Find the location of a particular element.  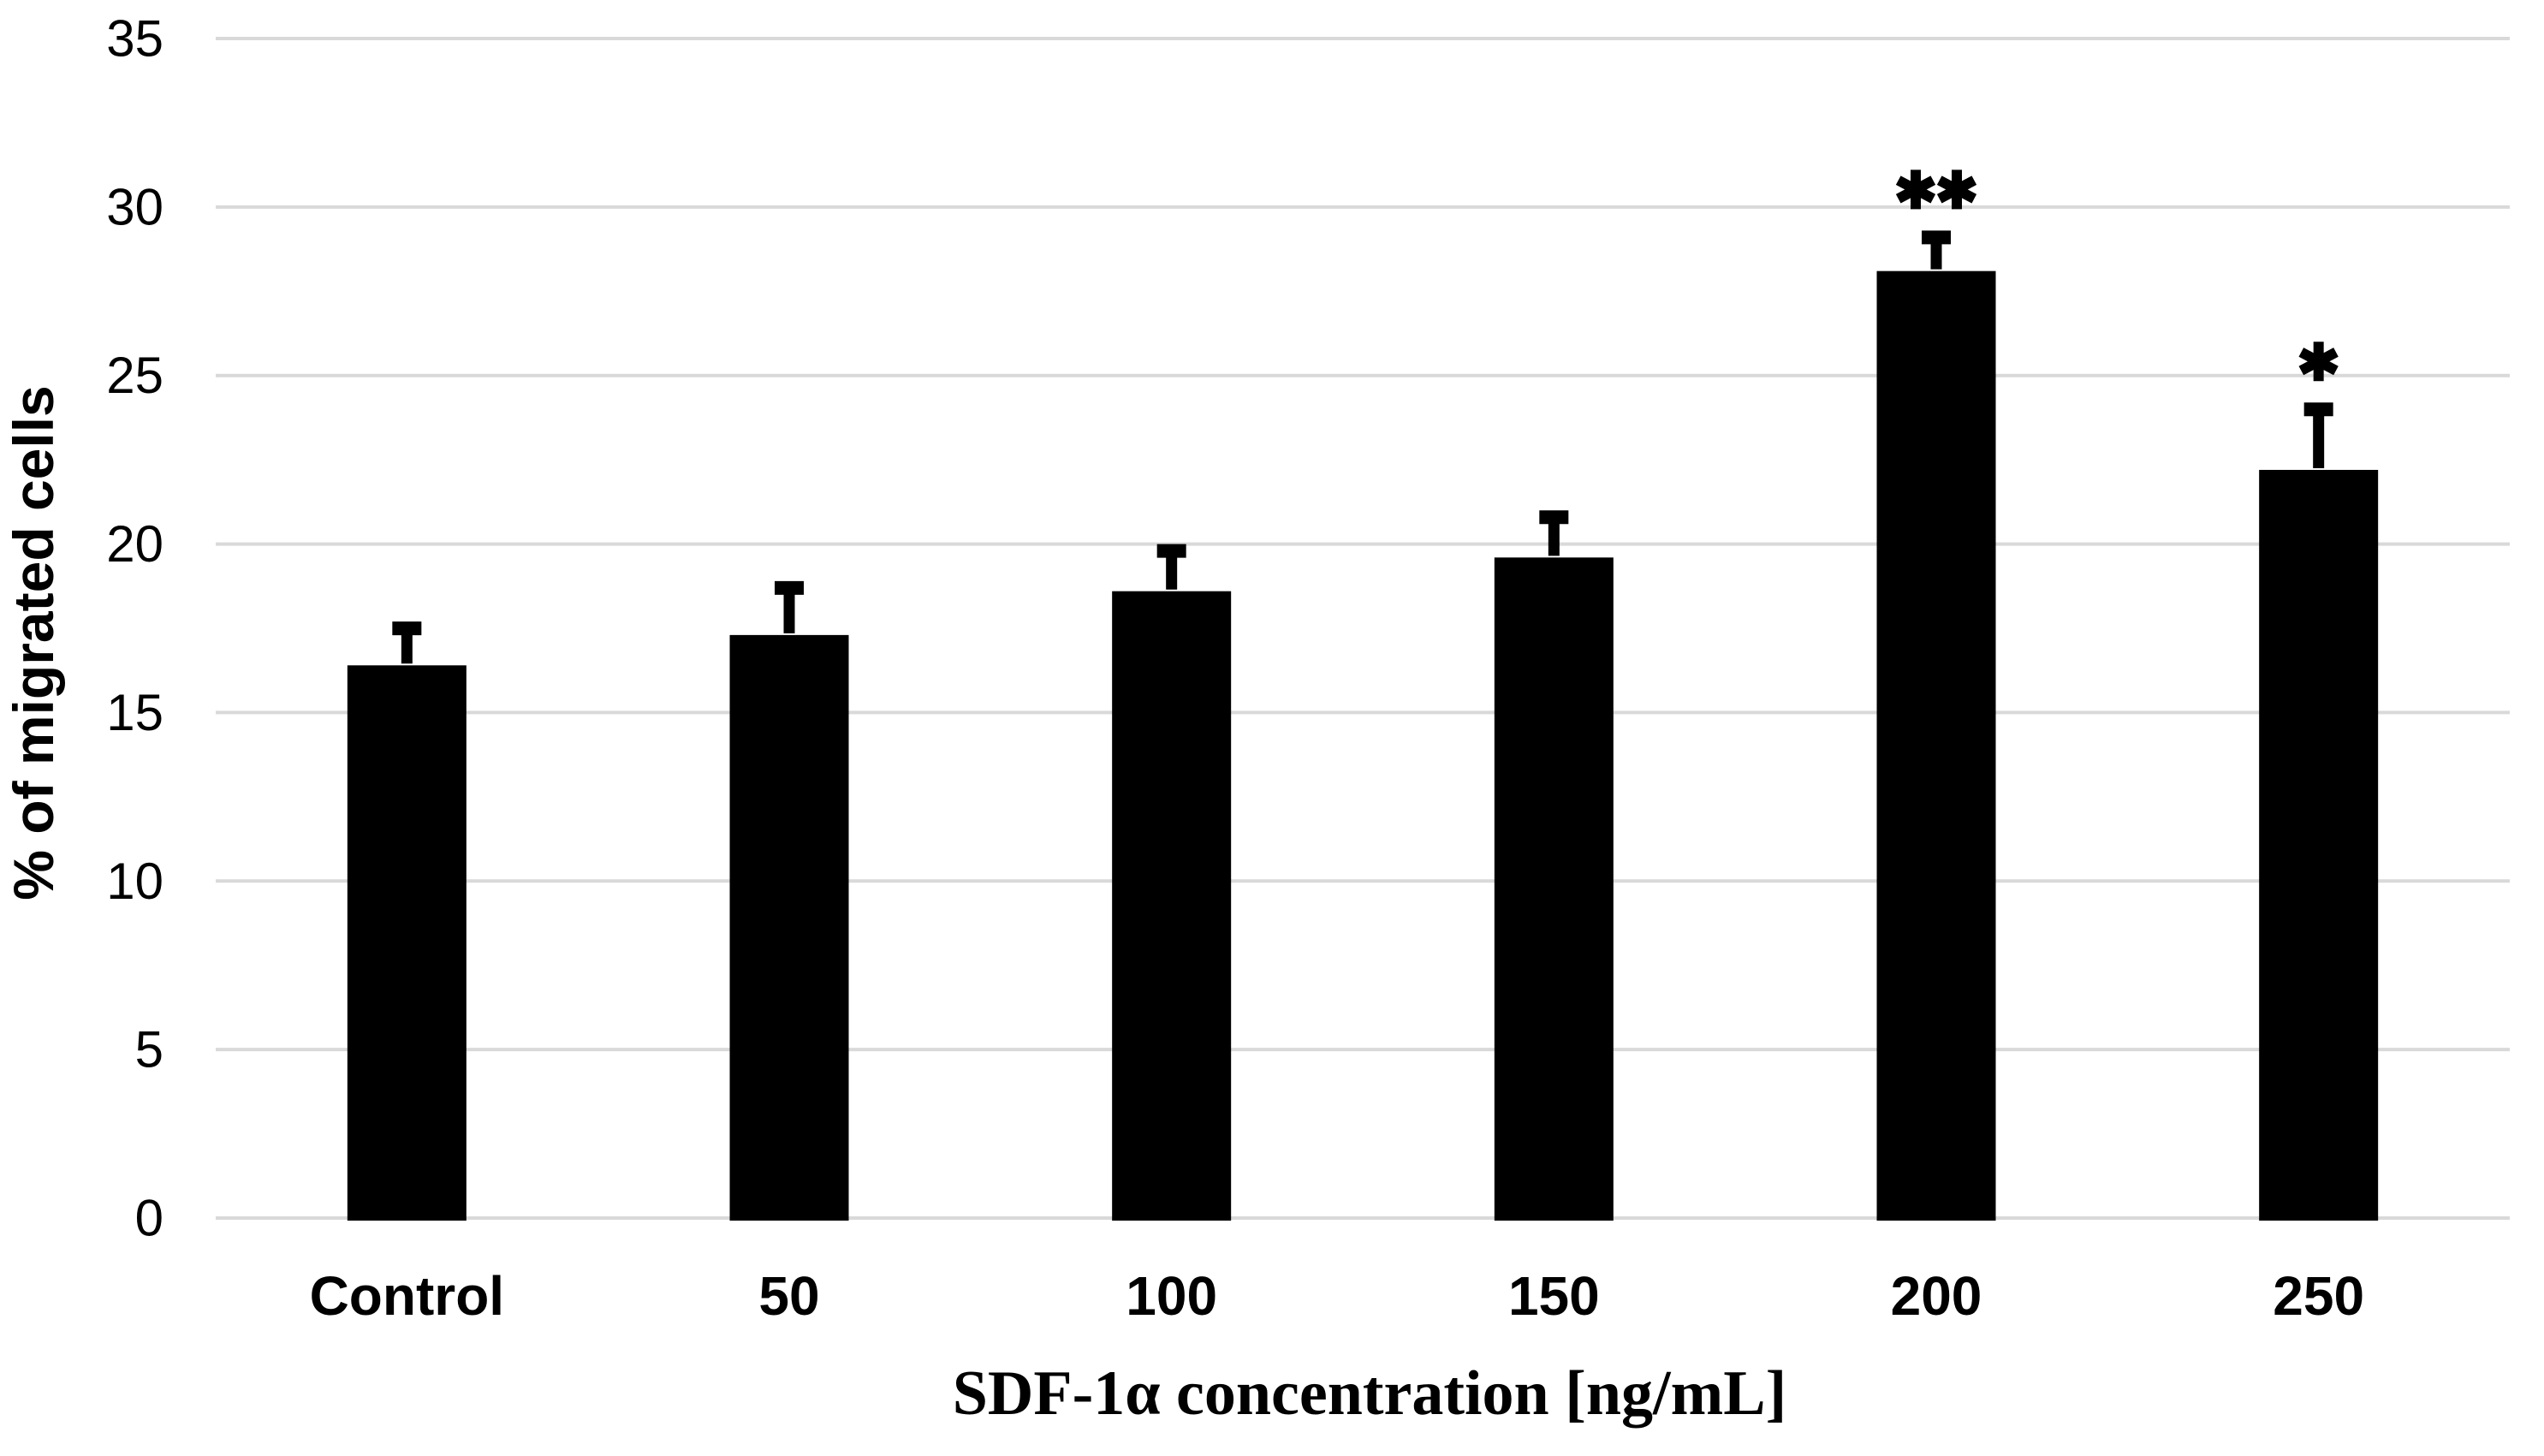

y-tick-label: 35 is located at coordinates (134, 39).